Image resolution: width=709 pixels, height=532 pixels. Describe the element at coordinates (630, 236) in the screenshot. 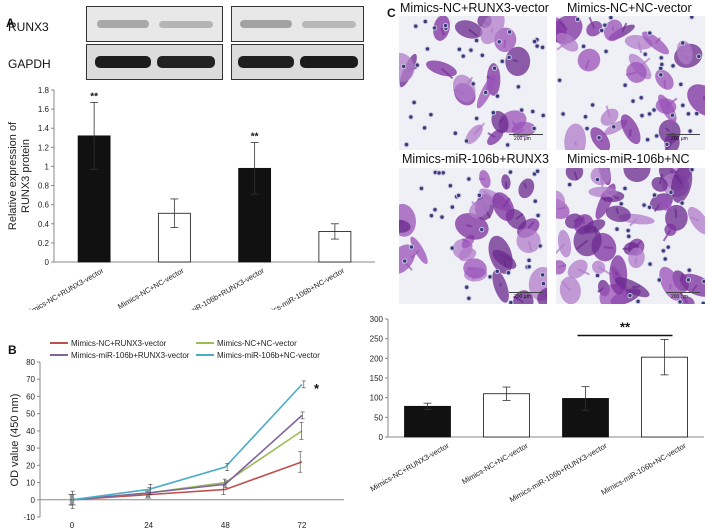

I see `micro-image-4: 200 μm` at that location.